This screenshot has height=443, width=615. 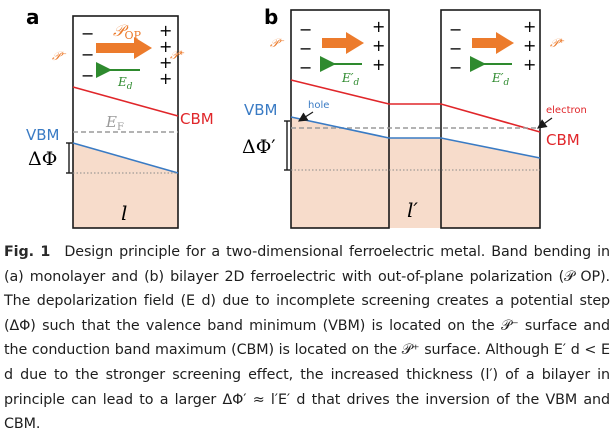 What do you see at coordinates (305, 48) in the screenshot?
I see `panel-b-left-minus-2: −` at bounding box center [305, 48].